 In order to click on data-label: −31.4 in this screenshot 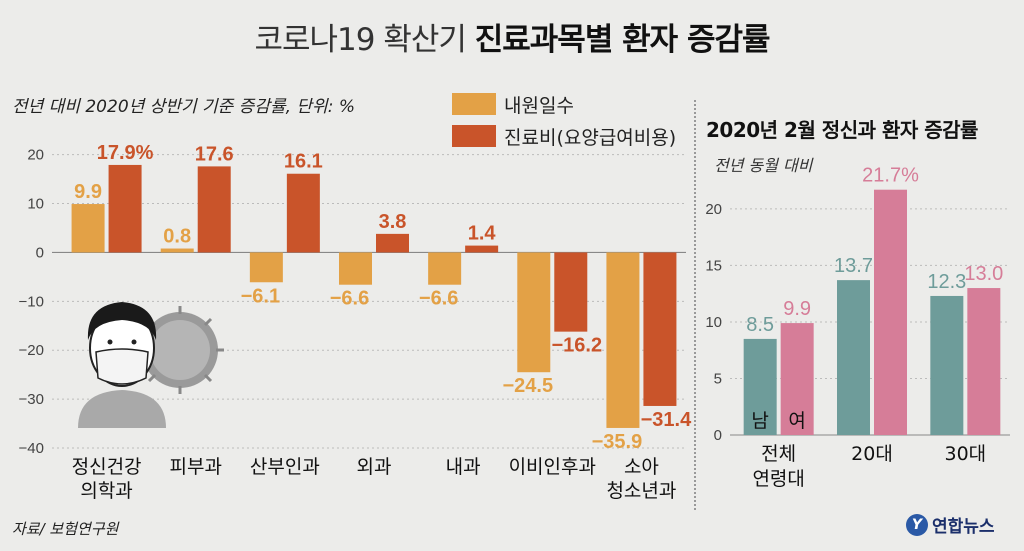, I will do `click(666, 420)`.